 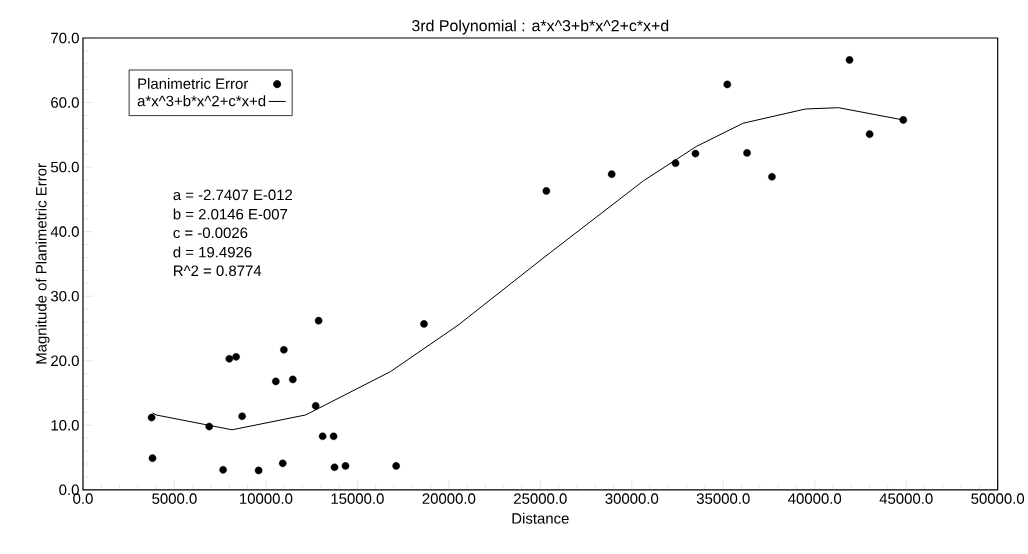 I want to click on x-axis-title: Distance, so click(x=540, y=518).